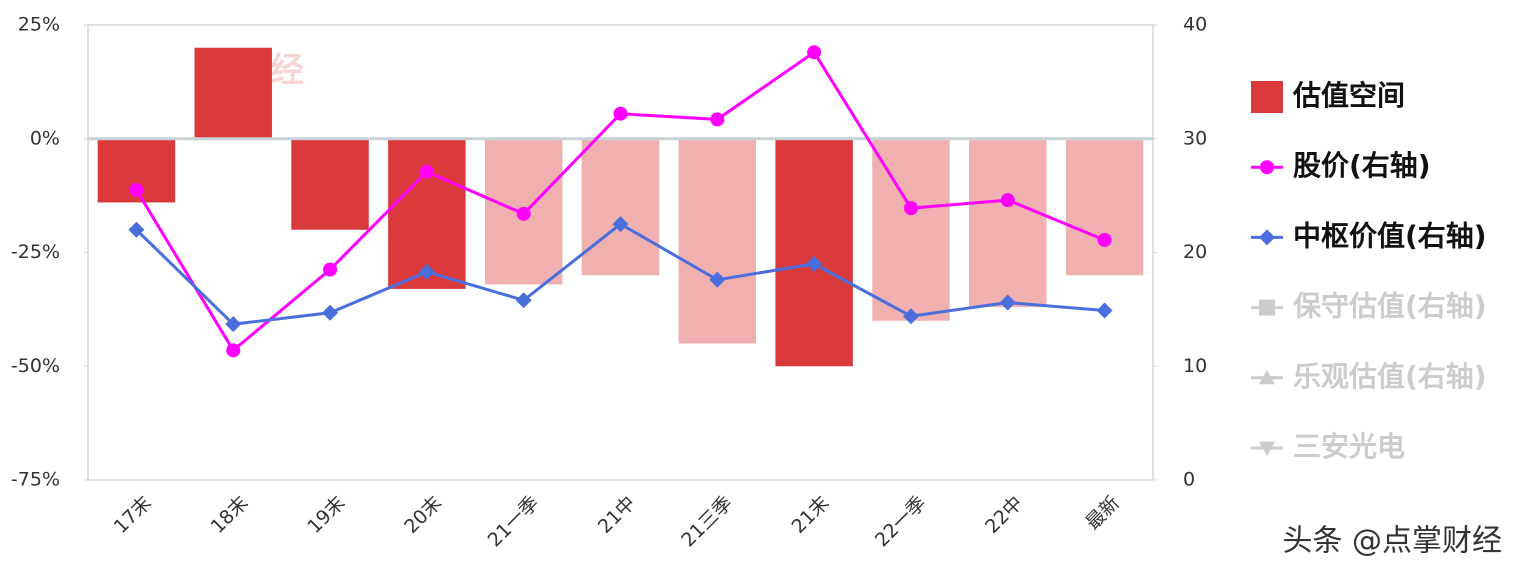 The height and width of the screenshot is (577, 1522). I want to click on y-tick-label: -25%, so click(35, 252).